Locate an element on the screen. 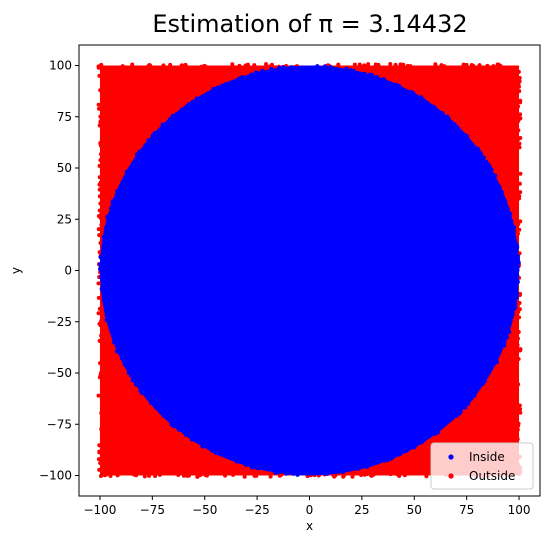 The width and height of the screenshot is (552, 555). y-tick-label: 100 is located at coordinates (60, 66).